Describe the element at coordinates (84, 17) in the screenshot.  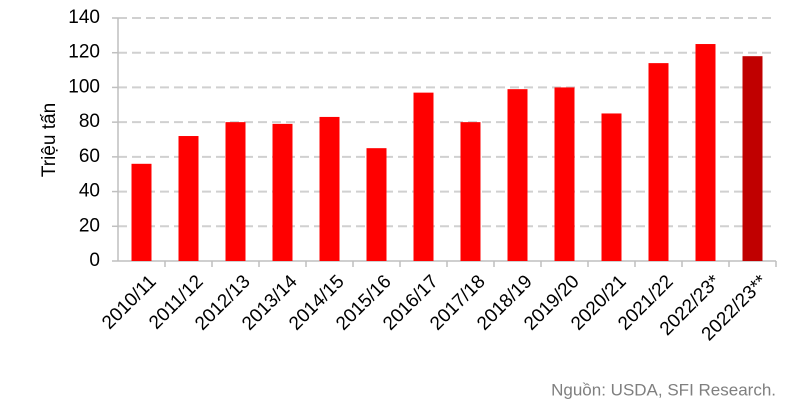
I see `y-tick-label: 140` at that location.